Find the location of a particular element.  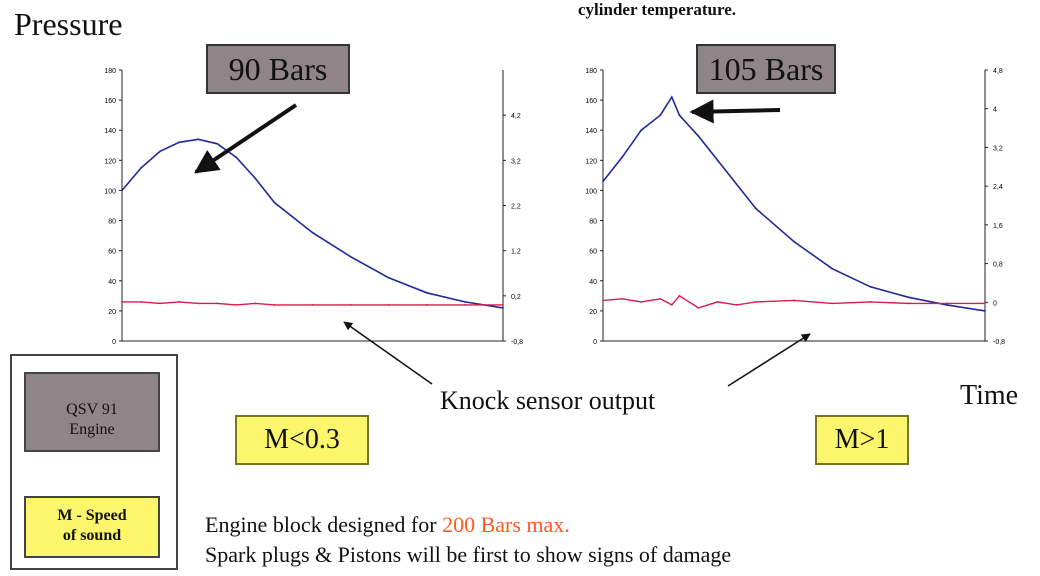

chart-right-left-tick-label: 140 is located at coordinates (591, 131).